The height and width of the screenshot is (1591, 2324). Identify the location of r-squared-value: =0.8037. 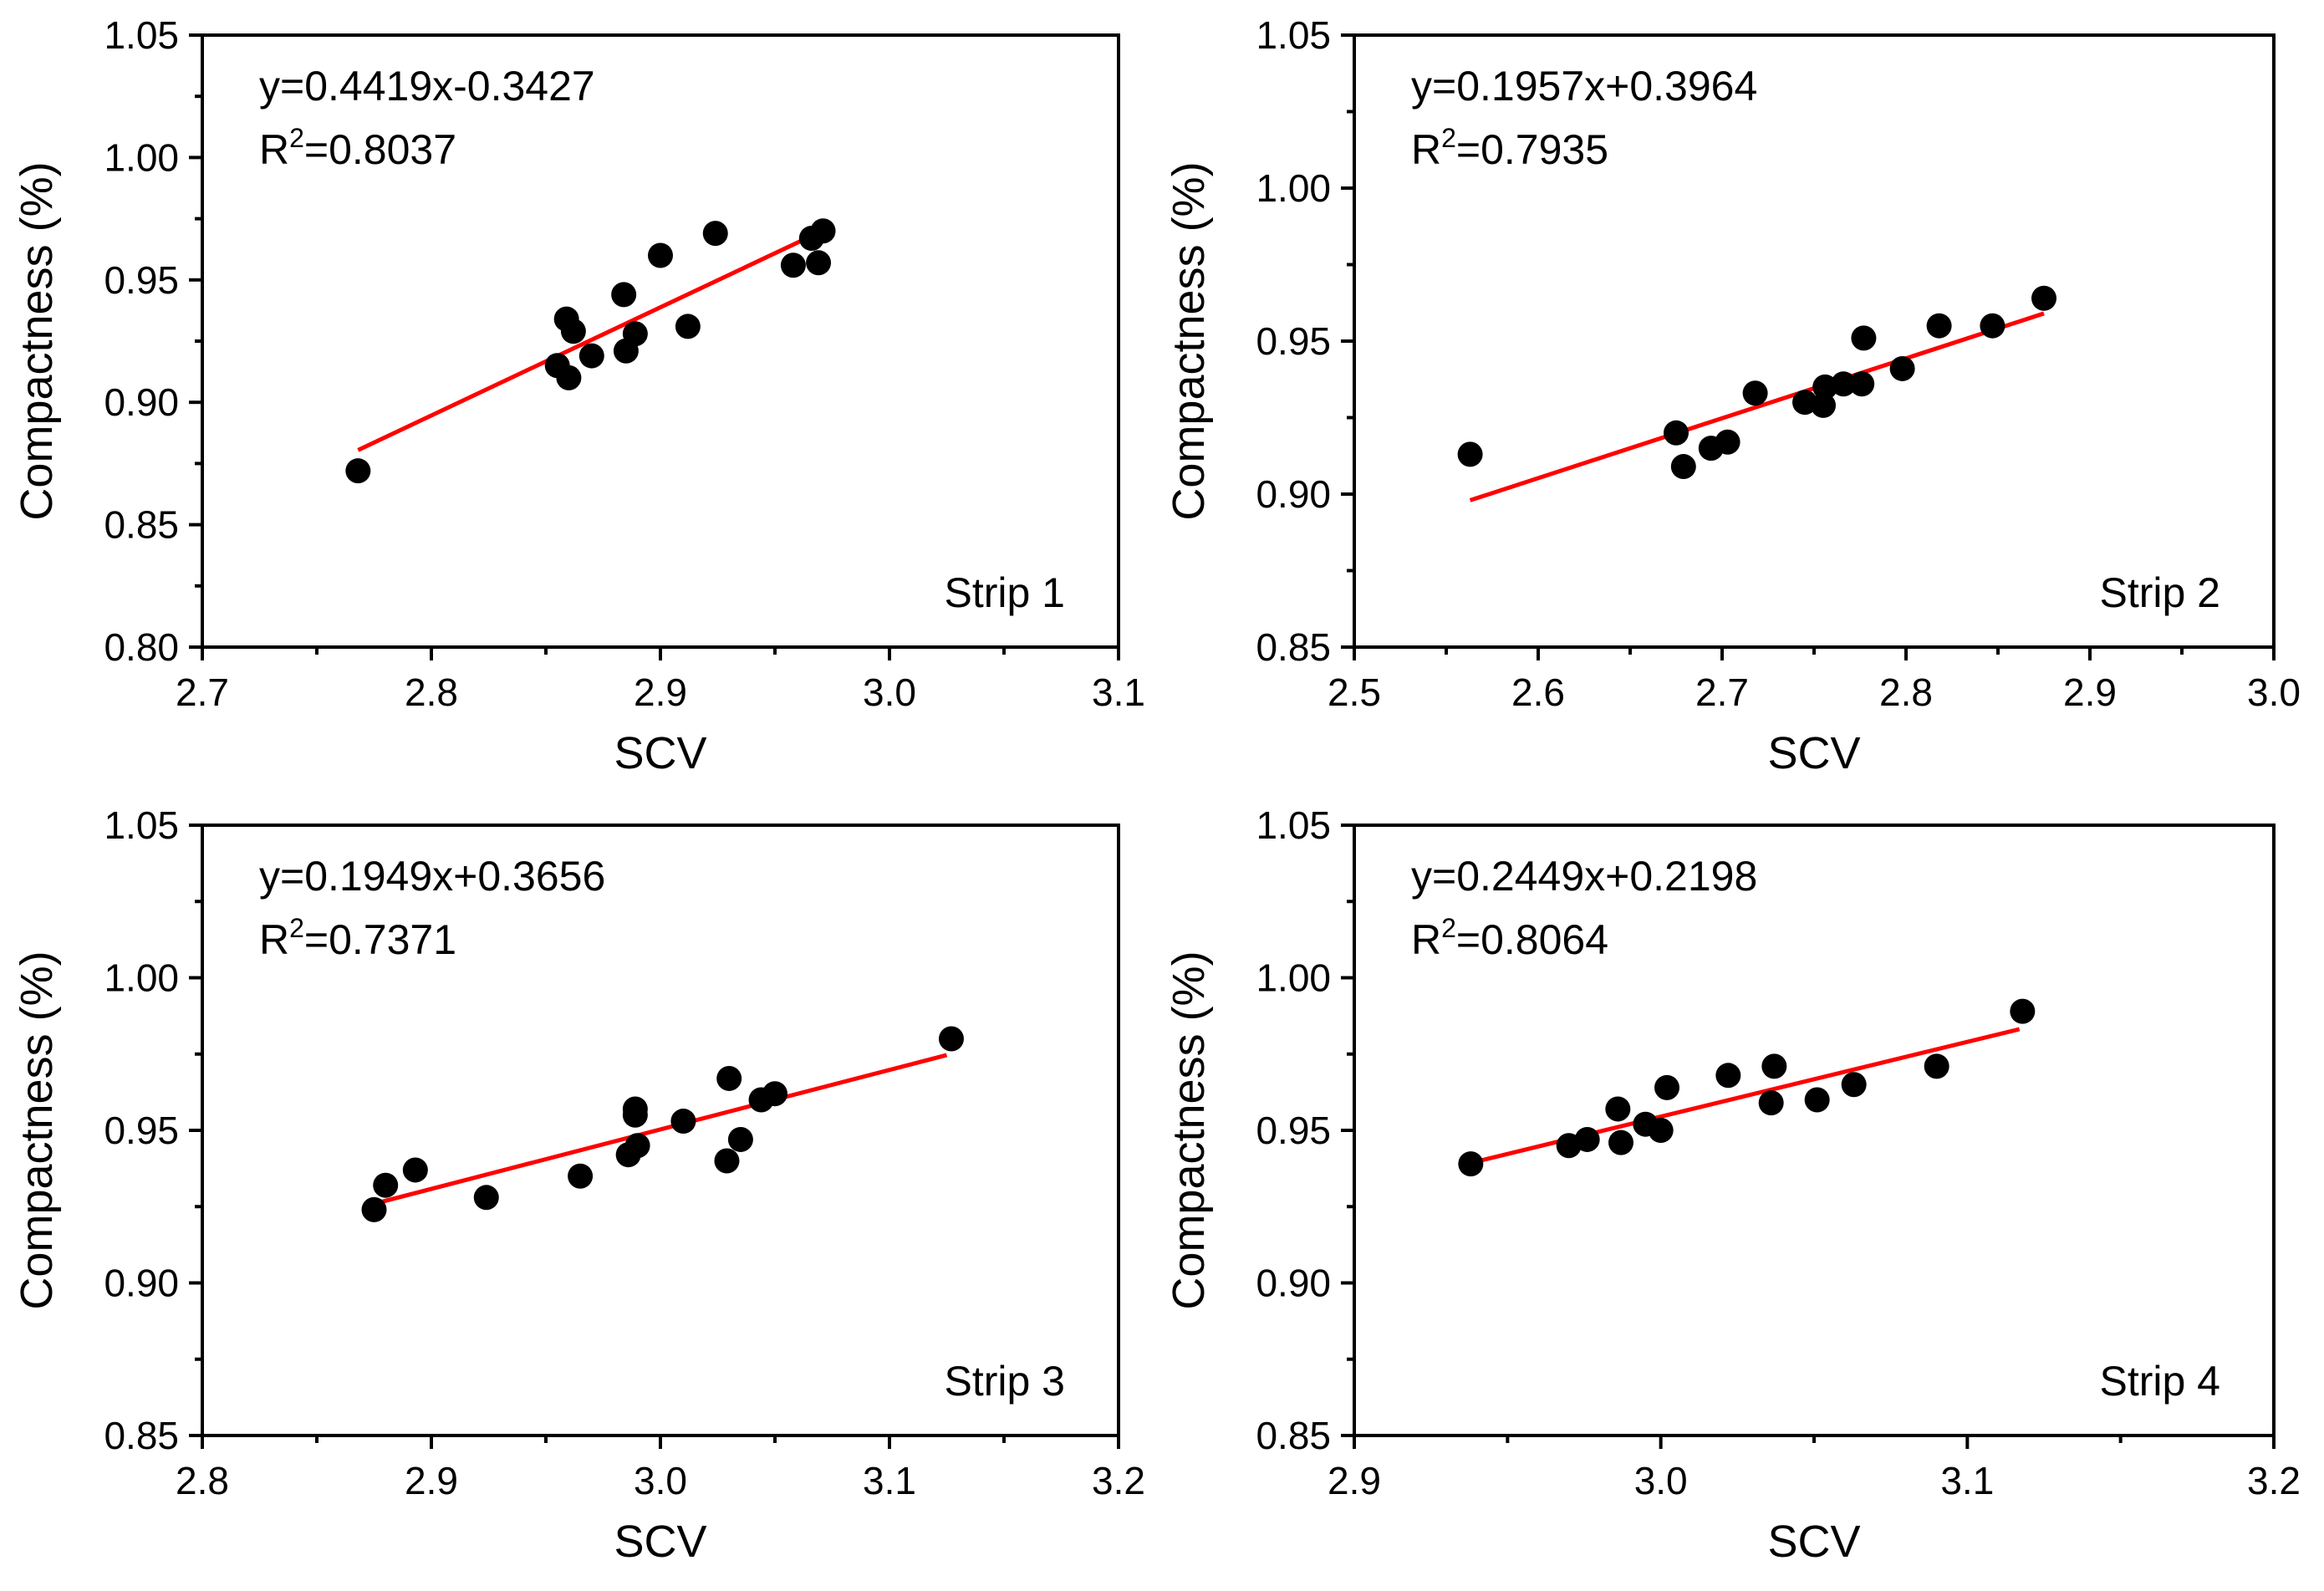
(380, 149).